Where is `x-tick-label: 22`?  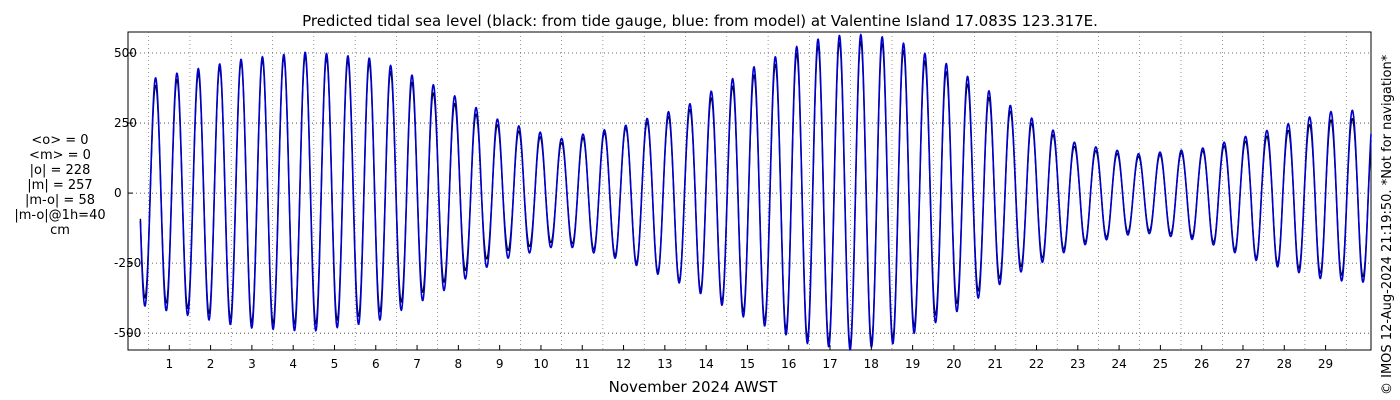
x-tick-label: 22 is located at coordinates (1036, 364).